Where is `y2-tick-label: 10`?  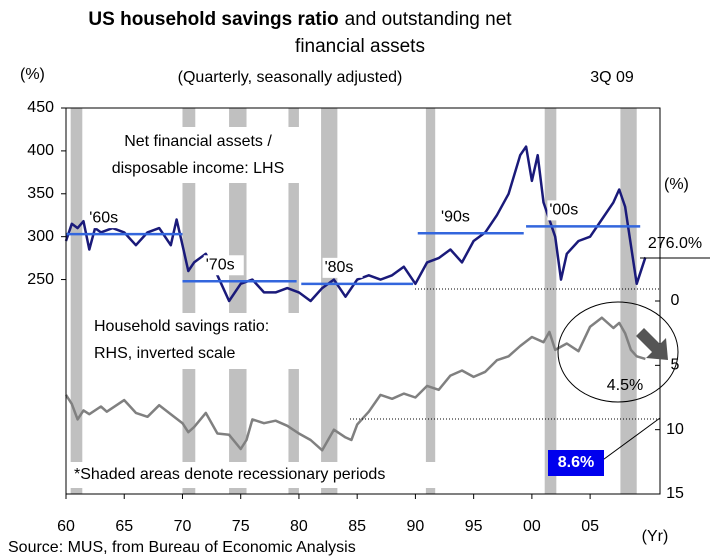
y2-tick-label: 10 is located at coordinates (675, 429).